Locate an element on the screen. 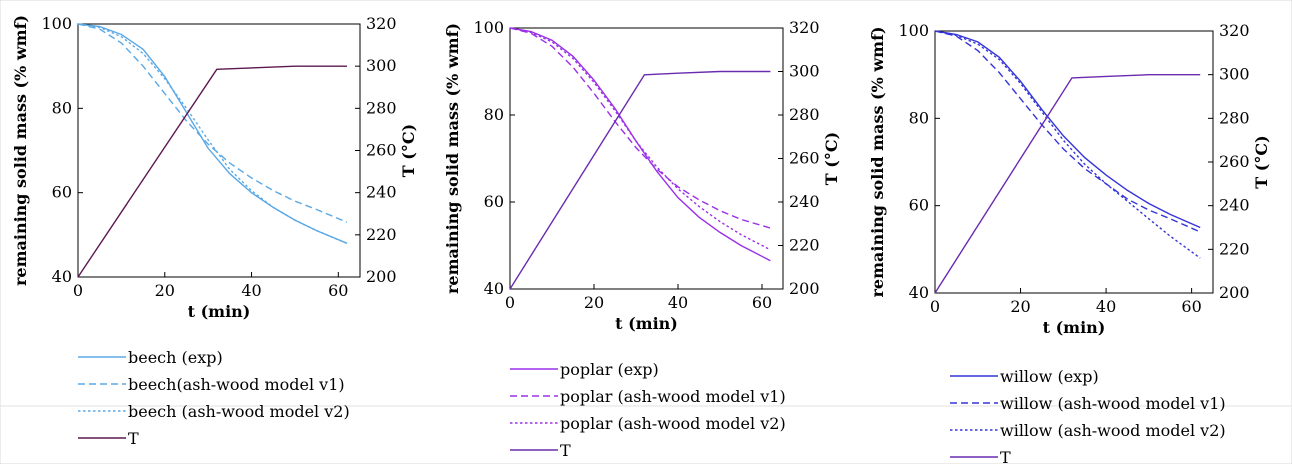 This screenshot has width=1292, height=464. legend-label: beech(ash-wood model v1) is located at coordinates (236, 384).